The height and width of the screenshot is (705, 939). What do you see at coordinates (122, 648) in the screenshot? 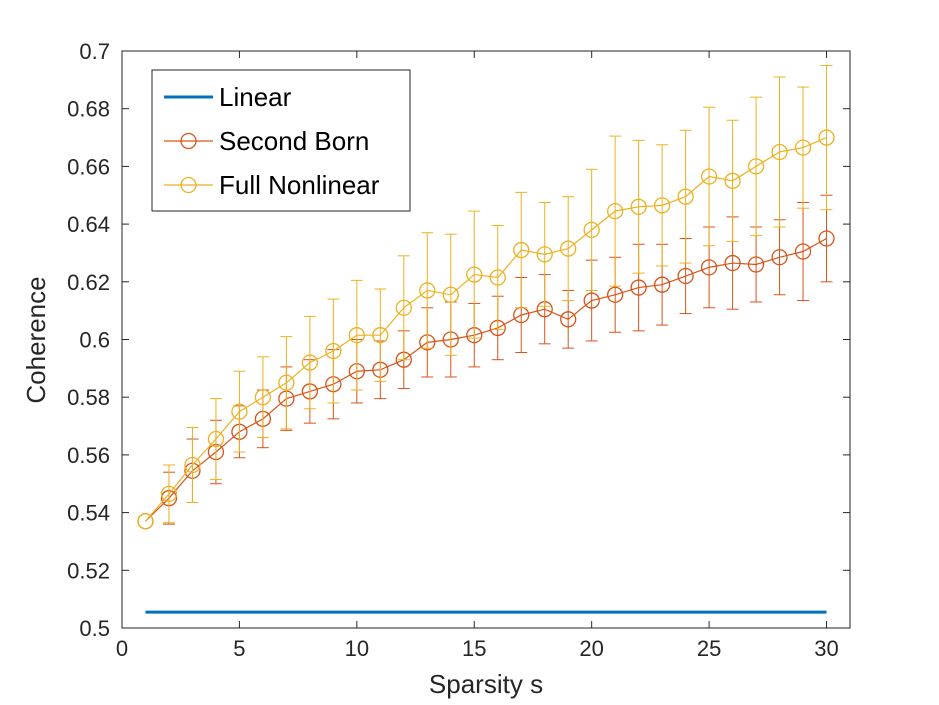
I see `x-tick-label: 0` at bounding box center [122, 648].